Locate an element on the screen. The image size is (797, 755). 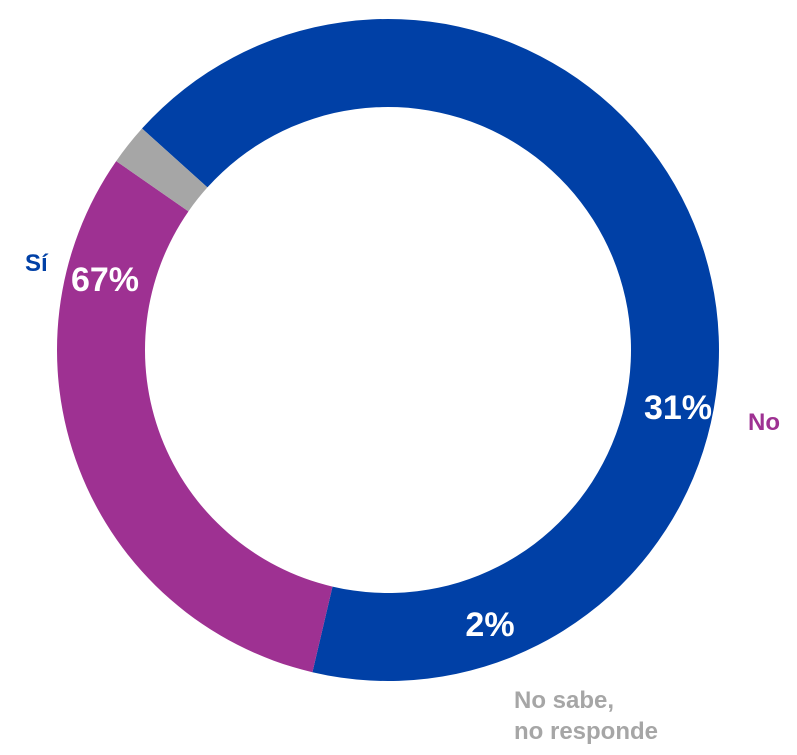
slice-value-label: 31% is located at coordinates (678, 408).